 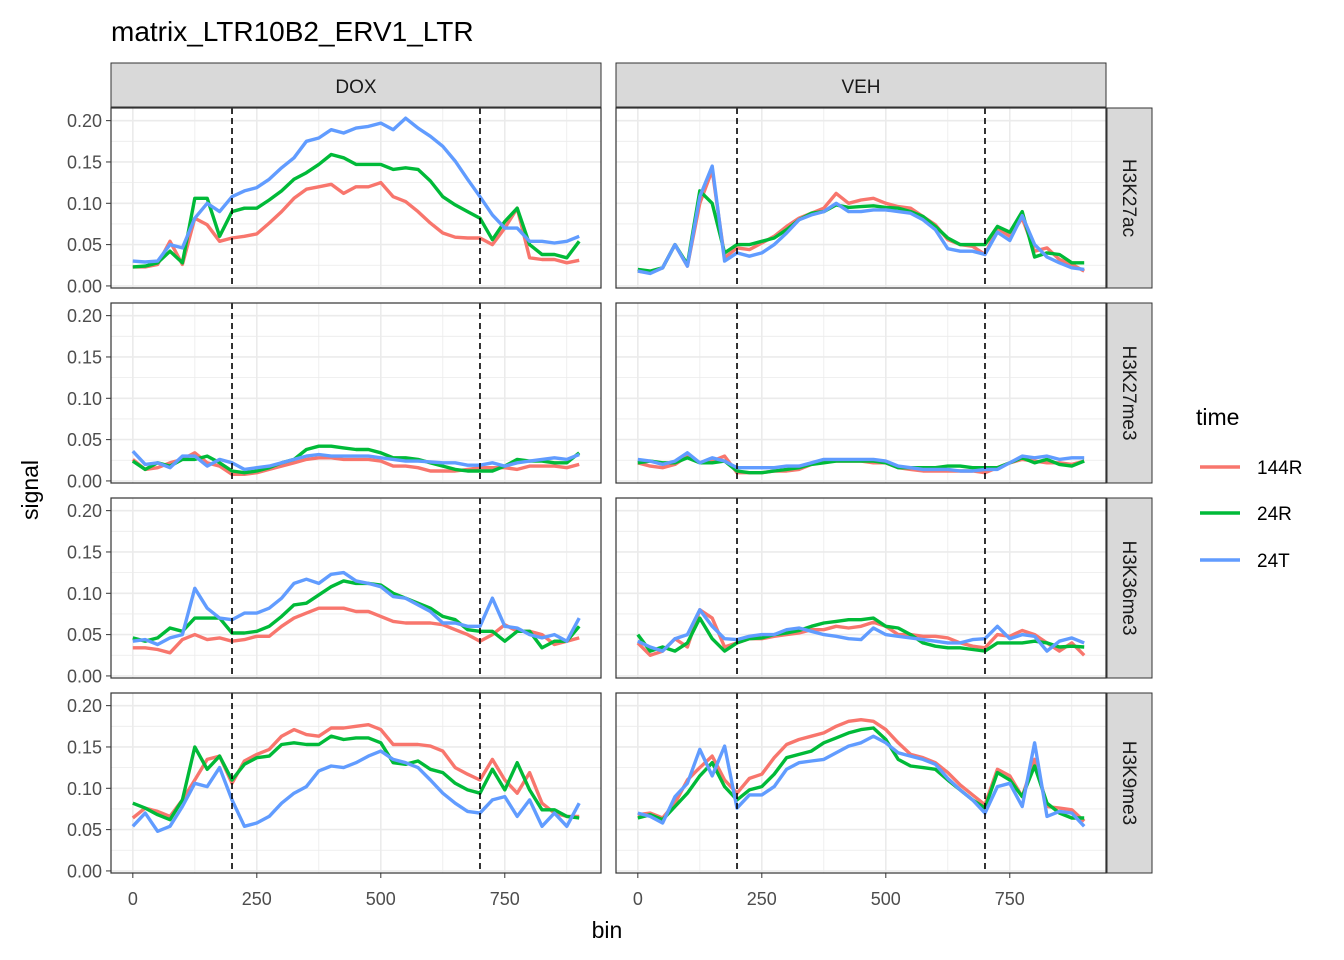 I want to click on facet-strip-label: H3K36me3, so click(x=1128, y=587).